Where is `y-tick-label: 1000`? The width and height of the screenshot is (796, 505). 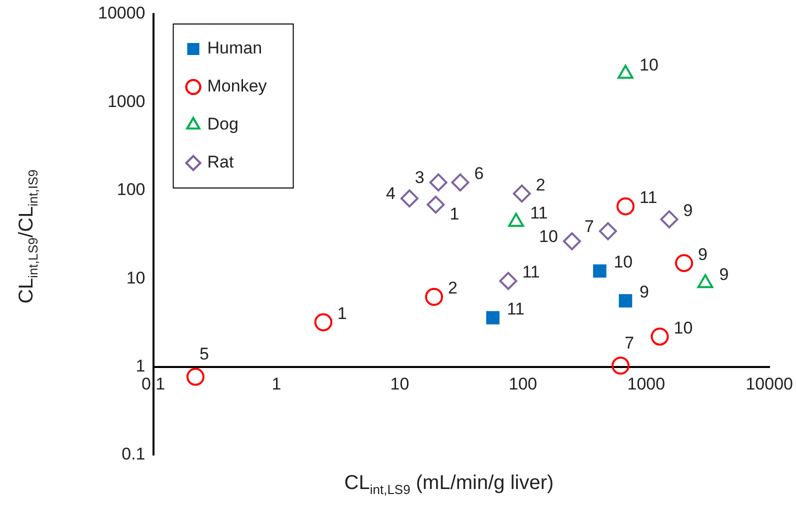 y-tick-label: 1000 is located at coordinates (126, 101).